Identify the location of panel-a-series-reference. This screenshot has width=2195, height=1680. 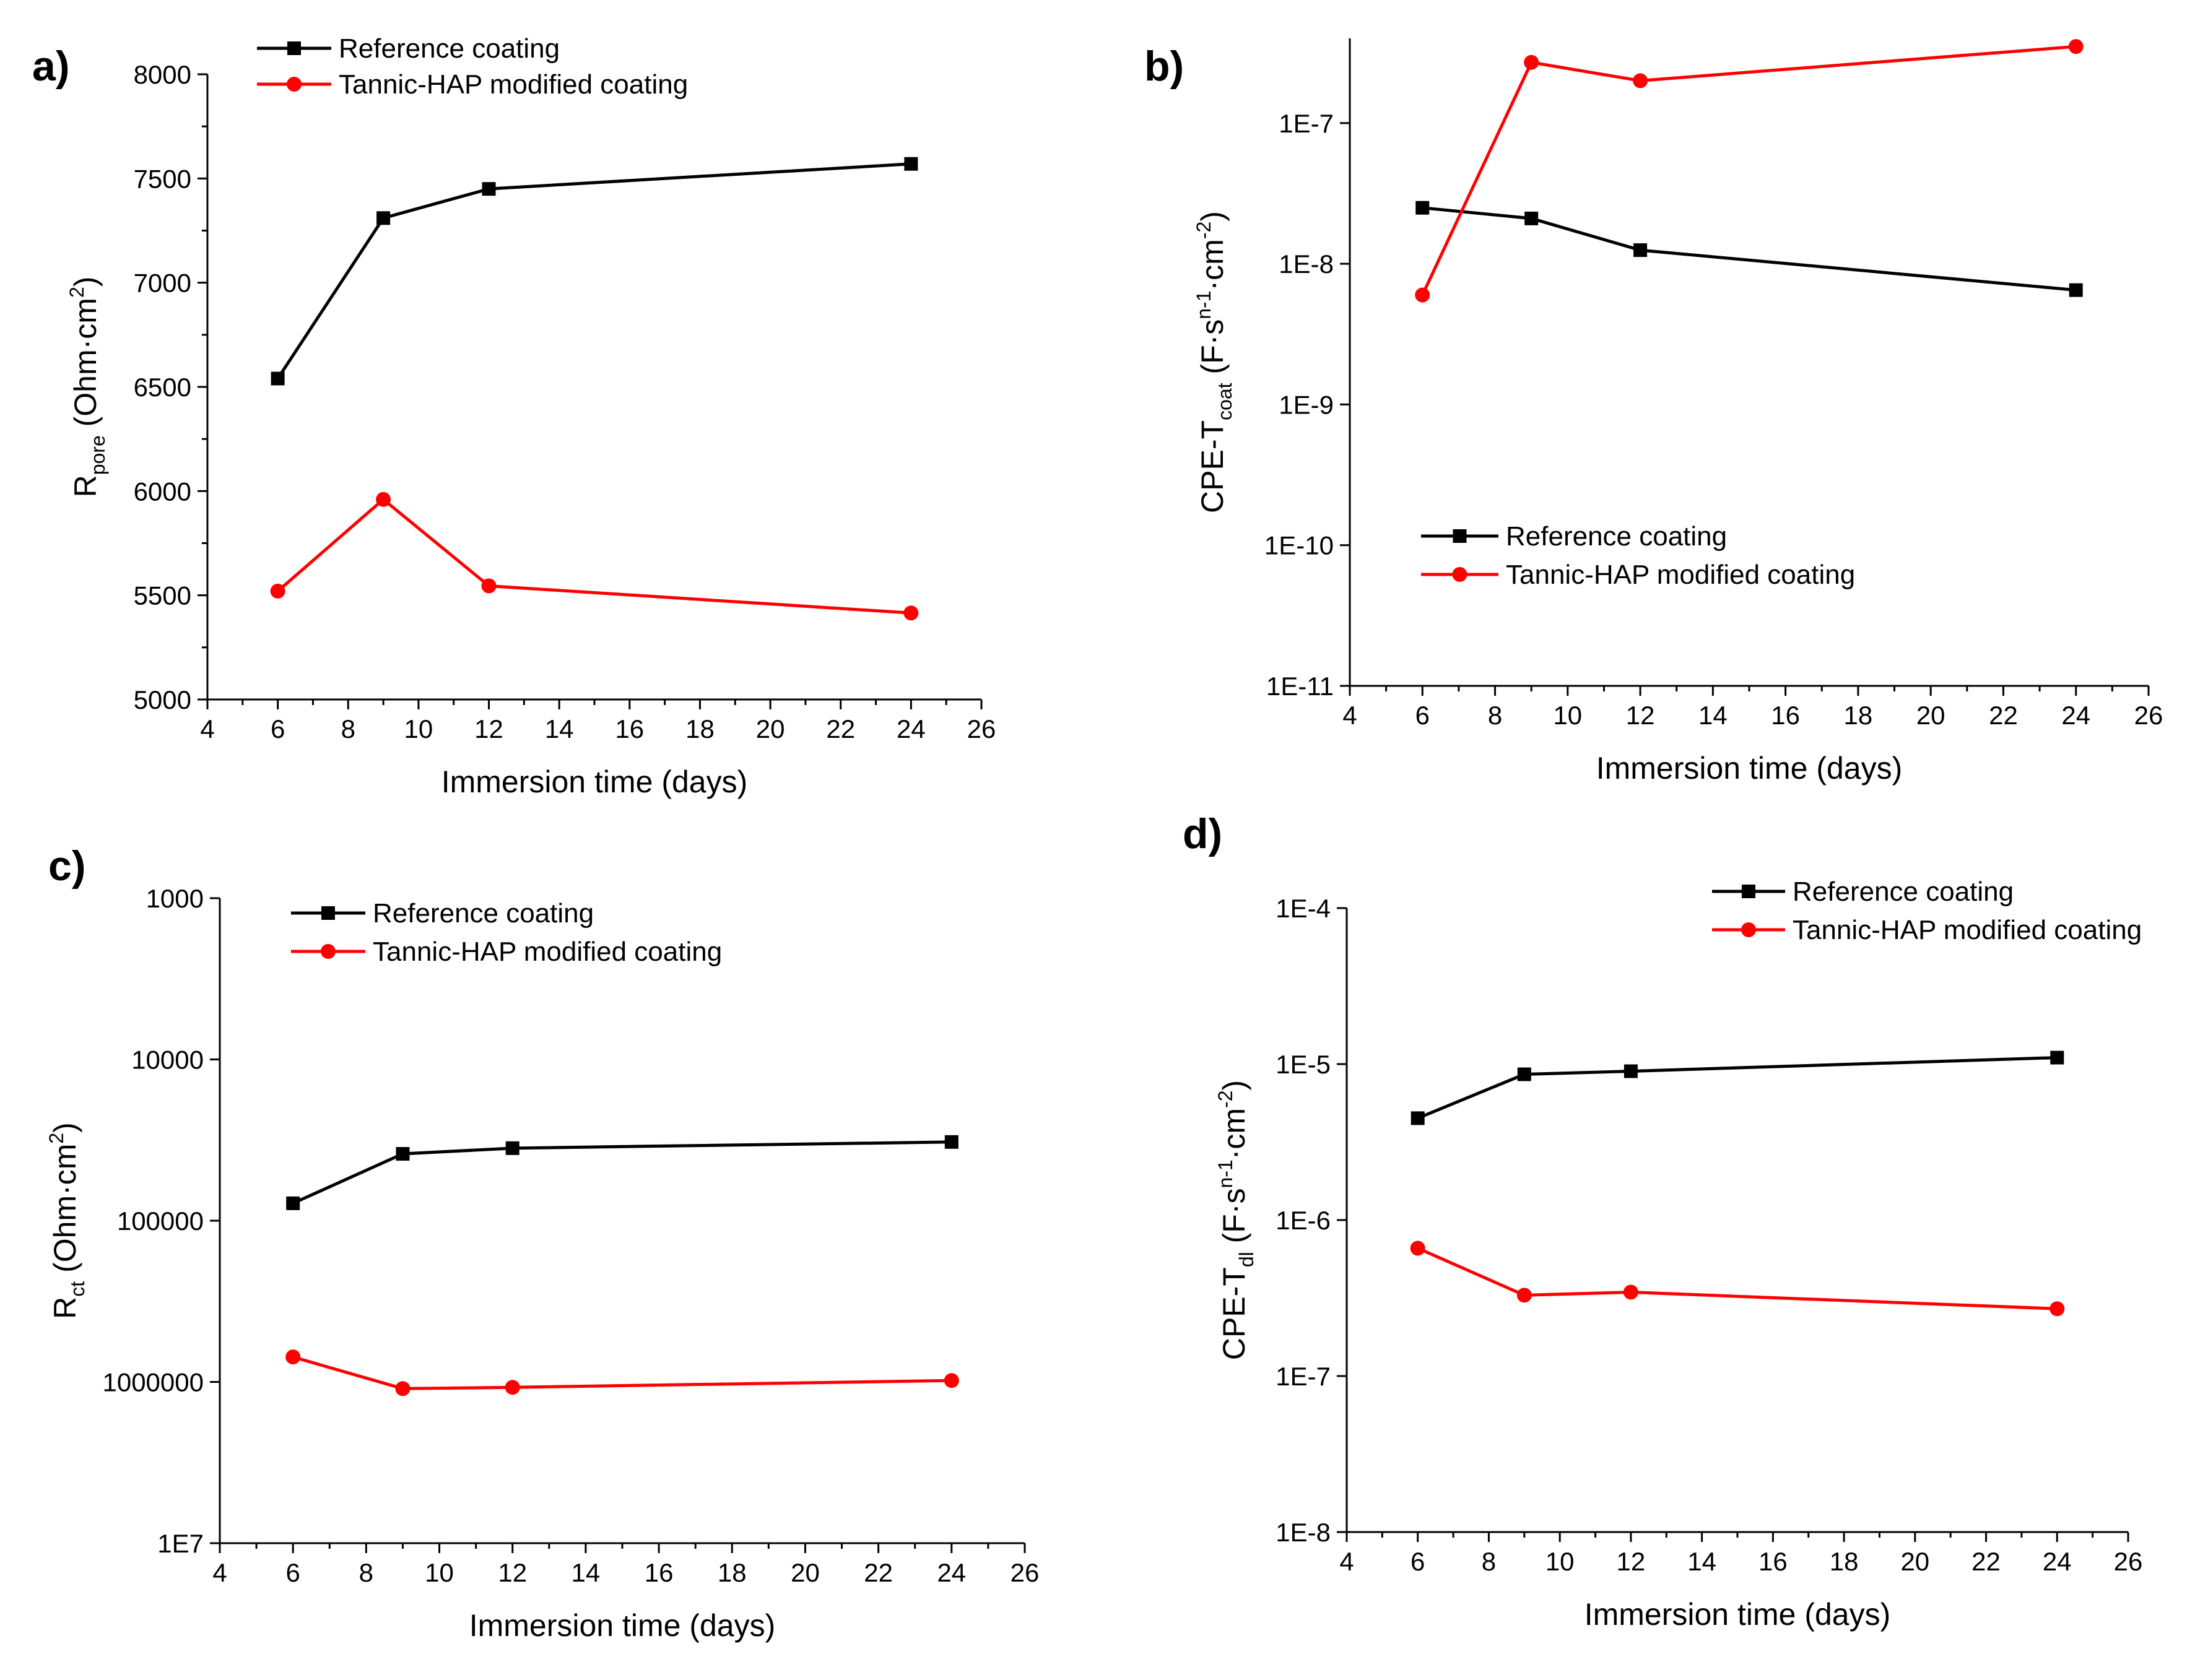
(594, 271).